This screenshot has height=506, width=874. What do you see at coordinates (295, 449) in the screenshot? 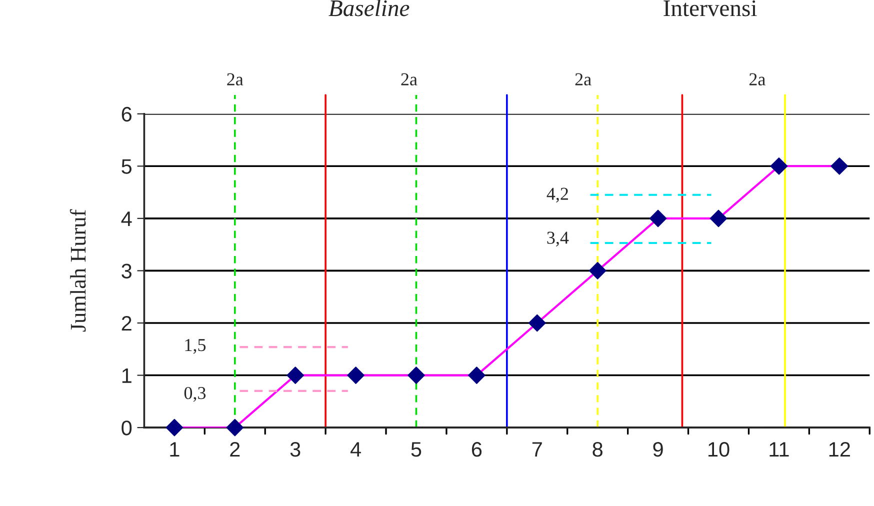
I see `x-tick-label: 3` at bounding box center [295, 449].